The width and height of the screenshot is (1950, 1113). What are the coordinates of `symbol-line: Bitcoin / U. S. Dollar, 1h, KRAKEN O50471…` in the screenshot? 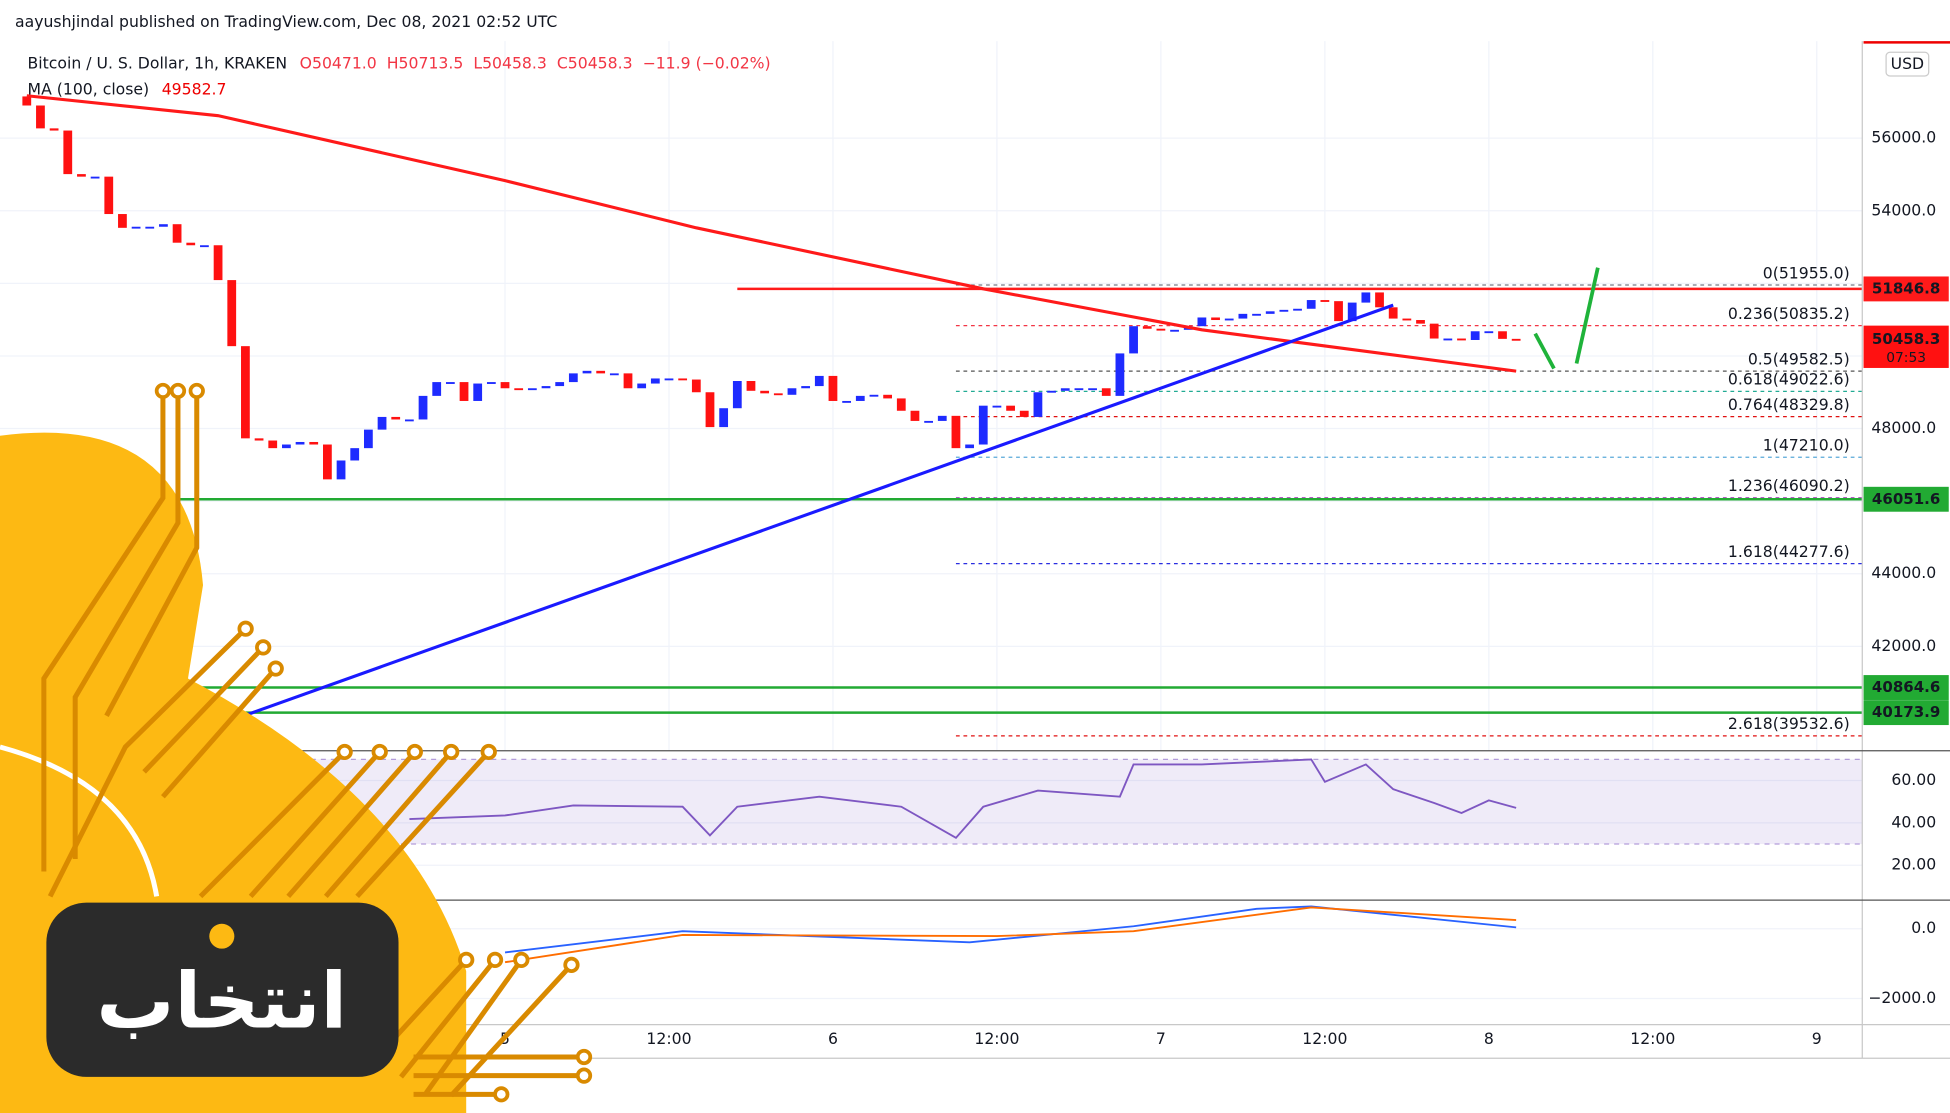 It's located at (399, 63).